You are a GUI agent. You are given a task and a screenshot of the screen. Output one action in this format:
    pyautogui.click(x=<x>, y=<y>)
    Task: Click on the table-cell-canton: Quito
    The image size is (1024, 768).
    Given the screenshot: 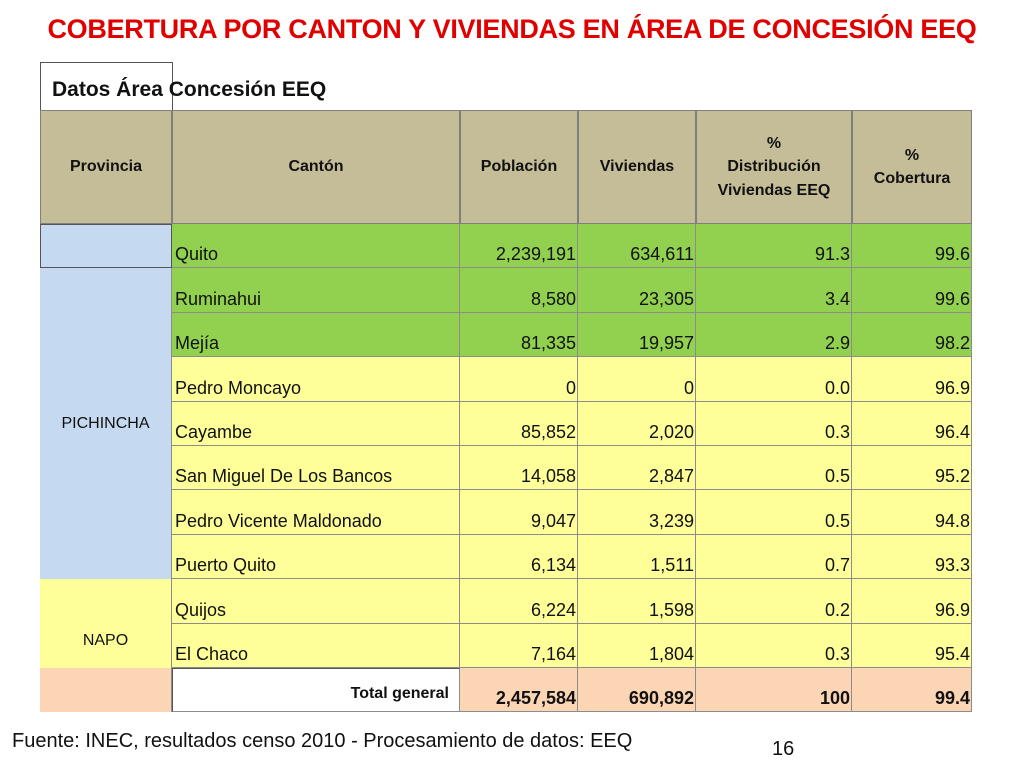 What is the action you would take?
    pyautogui.click(x=316, y=246)
    